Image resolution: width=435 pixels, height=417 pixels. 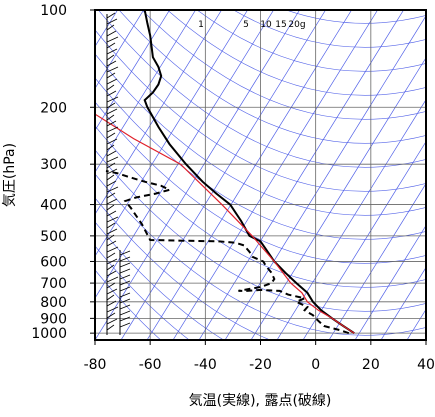 What do you see at coordinates (49, 334) in the screenshot?
I see `y-tick-label: 1000` at bounding box center [49, 334].